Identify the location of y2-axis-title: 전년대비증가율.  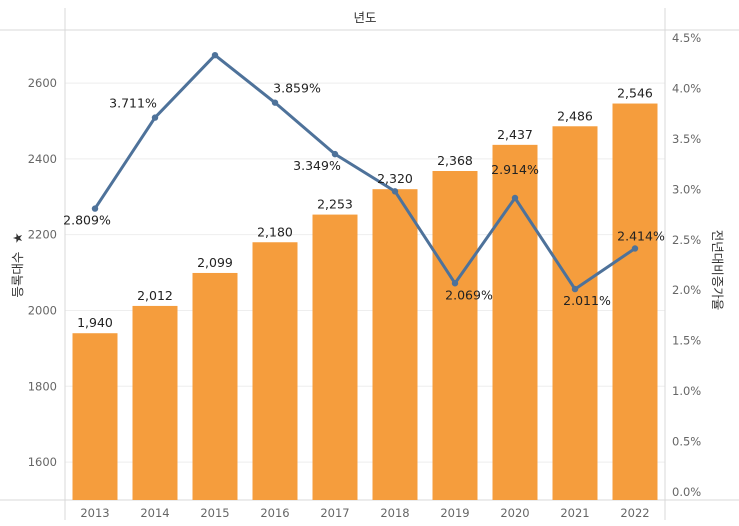
(717, 270).